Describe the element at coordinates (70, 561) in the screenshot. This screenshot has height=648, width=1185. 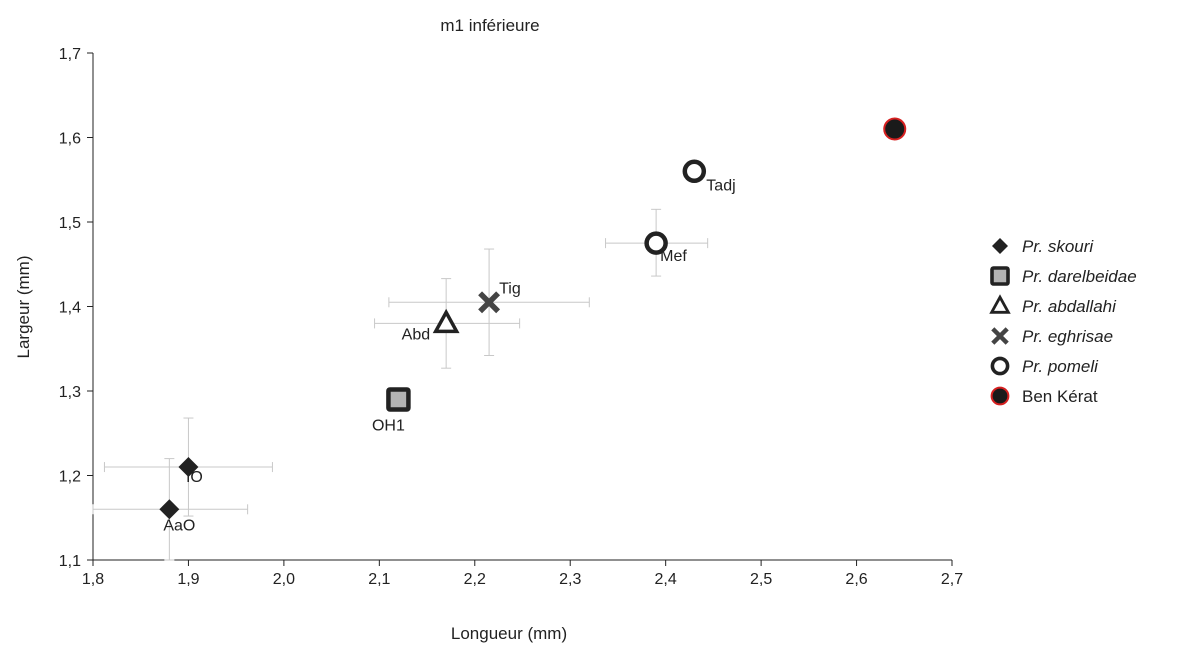
I see `y-tick-label: 1,1` at that location.